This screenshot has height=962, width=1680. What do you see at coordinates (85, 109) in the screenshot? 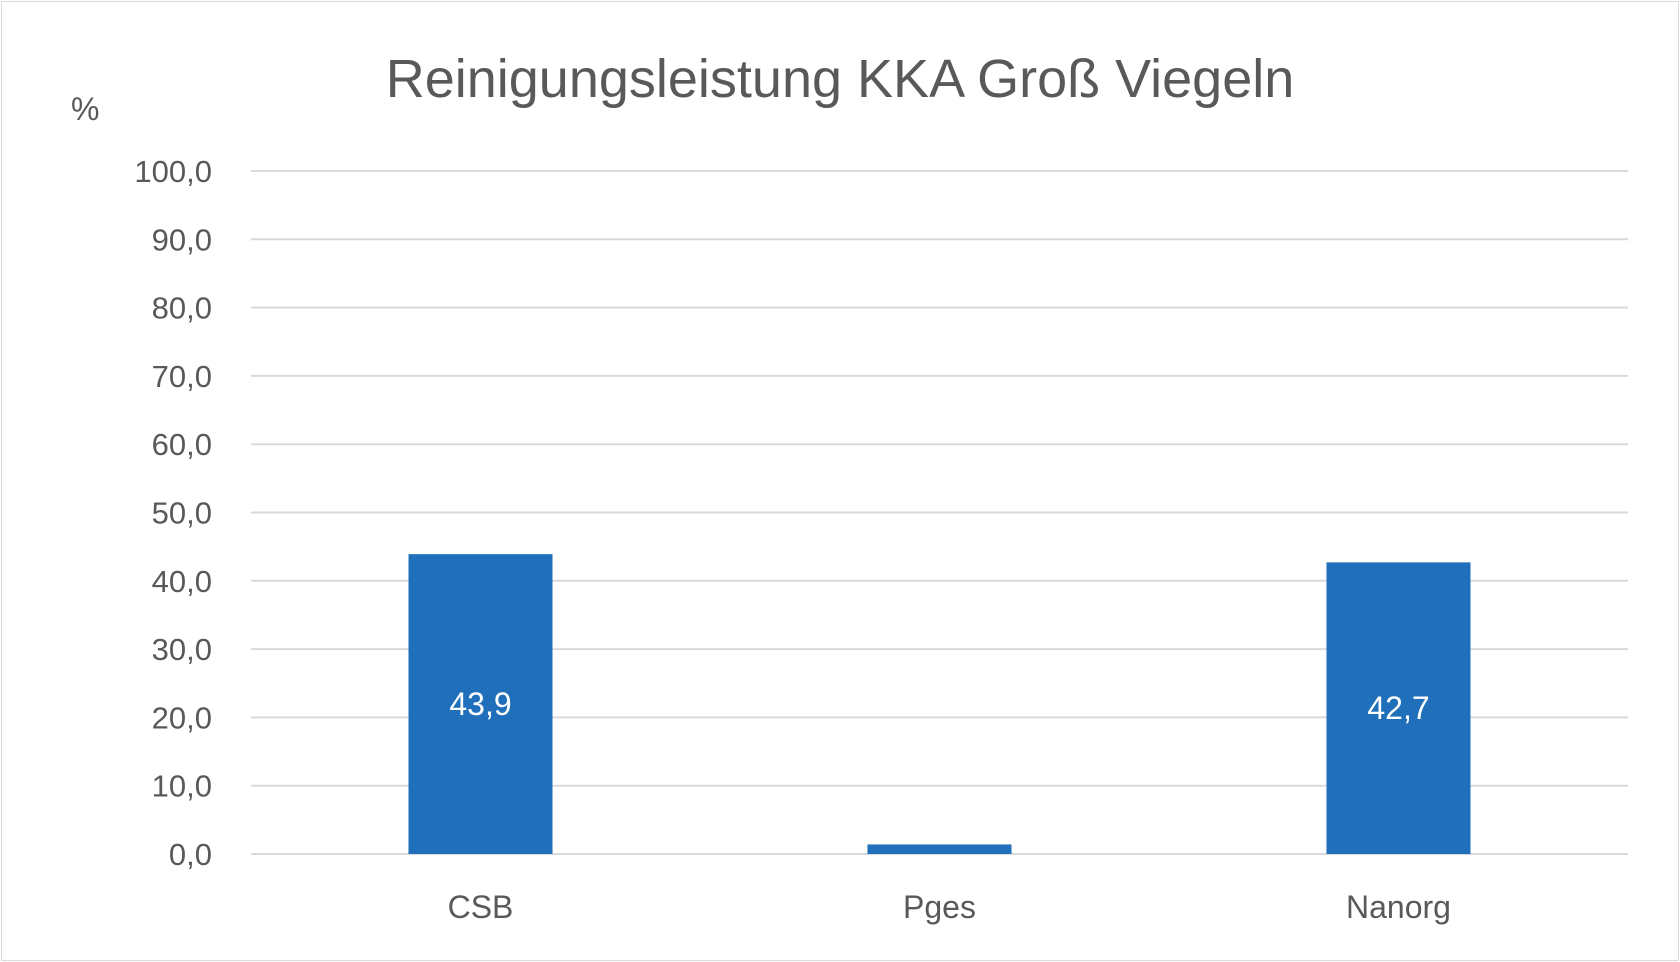
I see `y-axis-unit-label: %` at bounding box center [85, 109].